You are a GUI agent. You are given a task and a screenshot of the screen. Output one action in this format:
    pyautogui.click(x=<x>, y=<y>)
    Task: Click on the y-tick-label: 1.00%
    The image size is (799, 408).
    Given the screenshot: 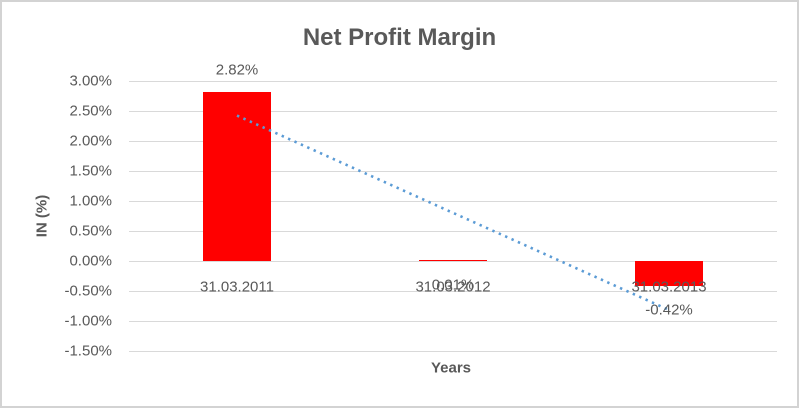 What is the action you would take?
    pyautogui.click(x=90, y=201)
    